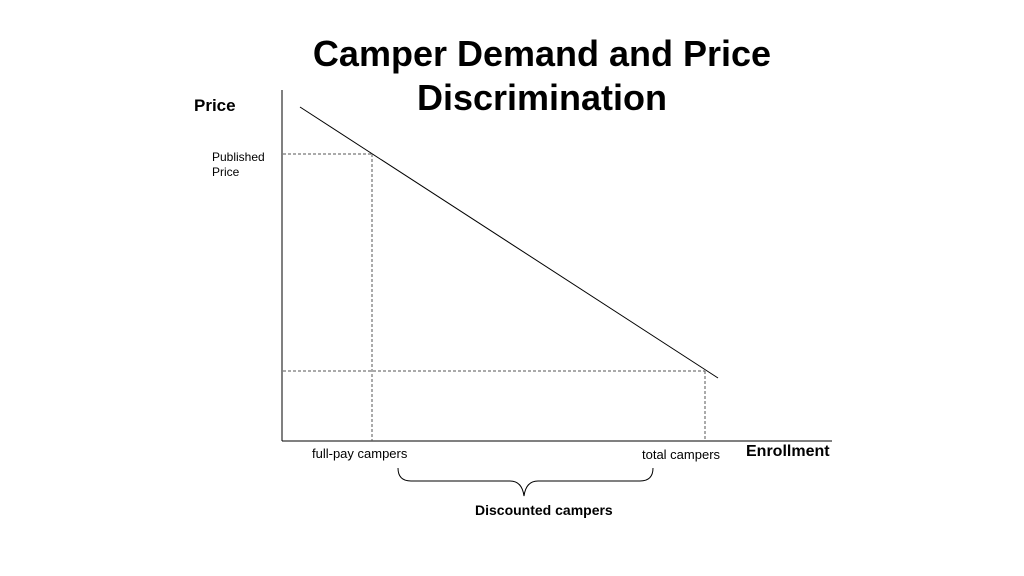 The image size is (1024, 576). I want to click on title-line-1: Camper Demand and Price, so click(542, 53).